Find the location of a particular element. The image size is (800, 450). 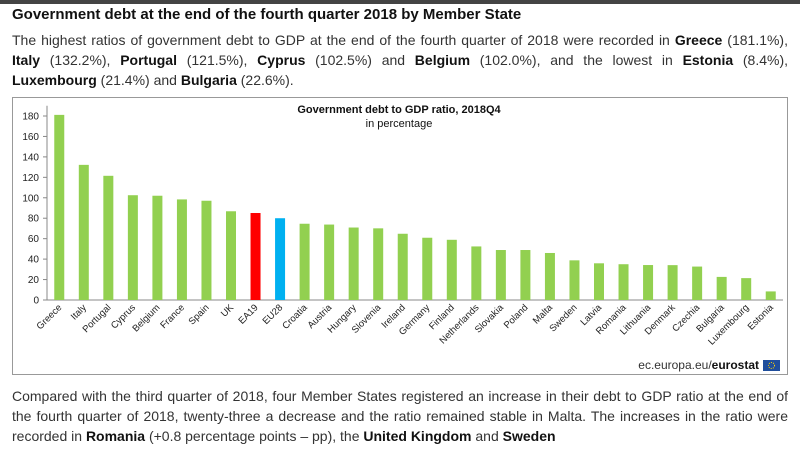

x-tick-label: Sweden is located at coordinates (564, 318).